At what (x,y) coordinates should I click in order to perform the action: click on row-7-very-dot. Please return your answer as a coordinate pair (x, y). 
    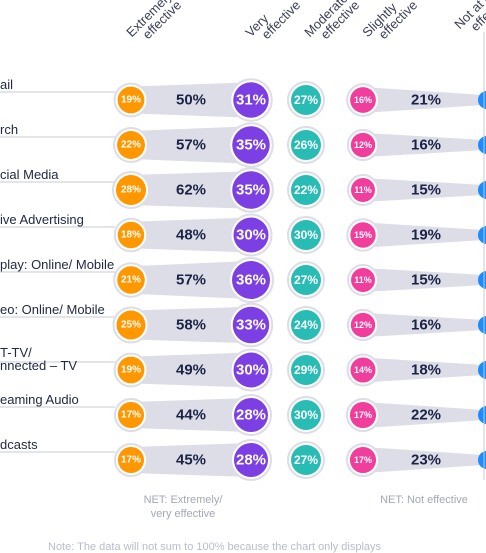
    Looking at the image, I should click on (251, 415).